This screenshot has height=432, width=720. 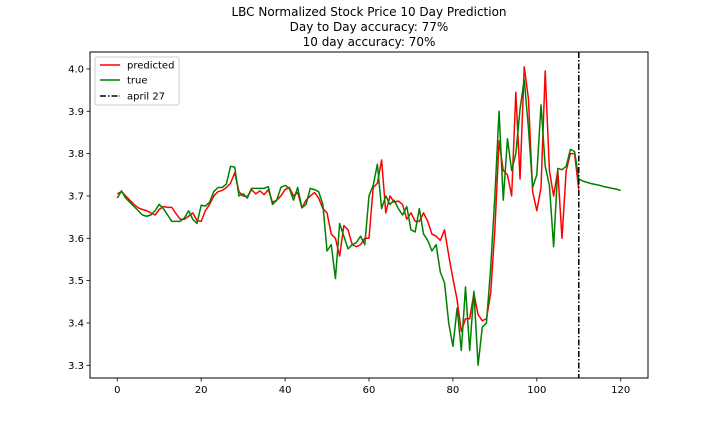 I want to click on y-tick-label: 3.9, so click(x=76, y=112).